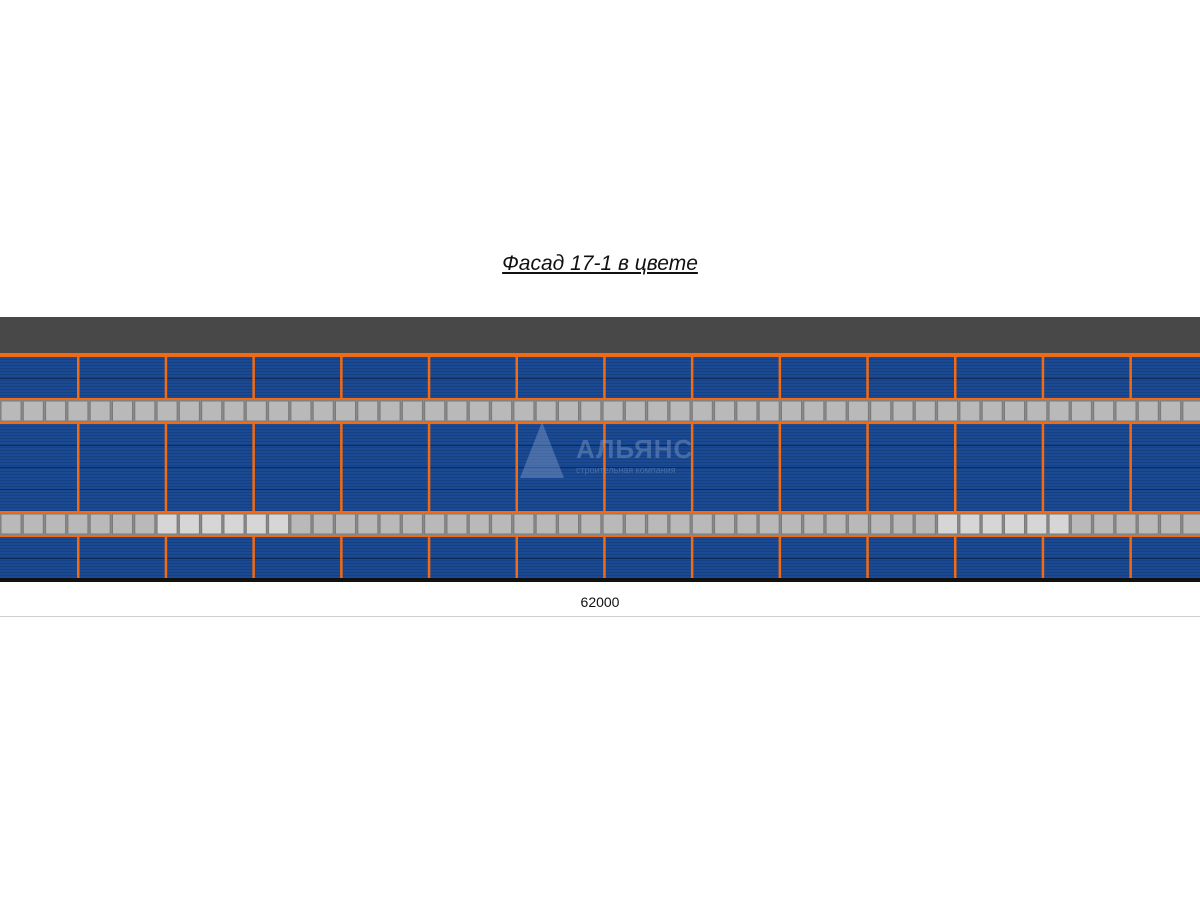 Image resolution: width=1200 pixels, height=900 pixels. I want to click on watermark-name: АЛЬЯНС, so click(635, 449).